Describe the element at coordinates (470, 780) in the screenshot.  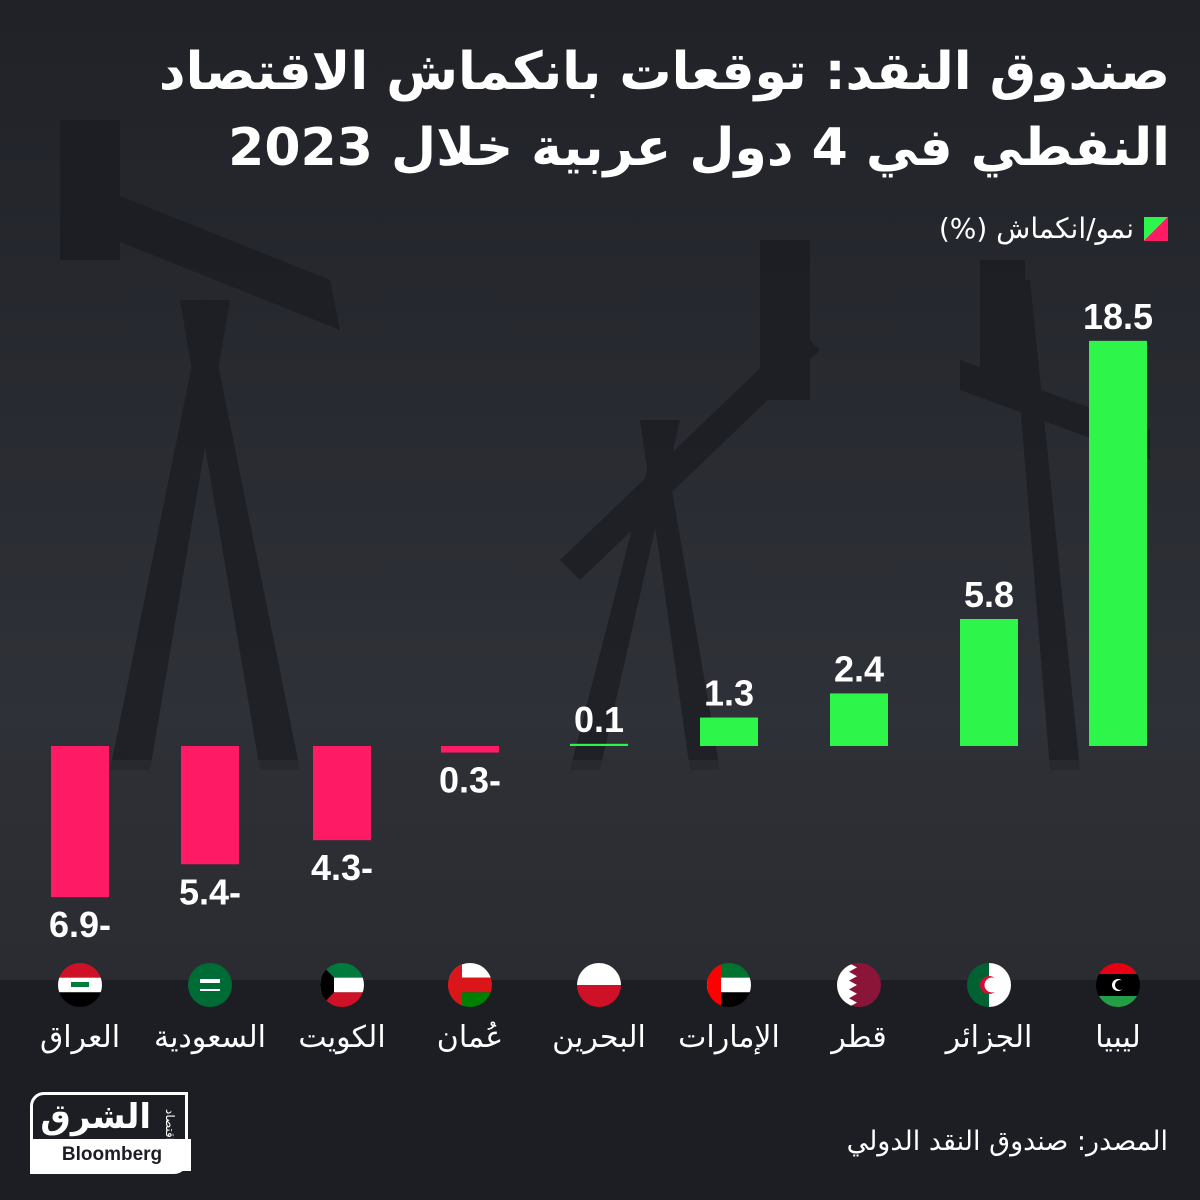
I see `bar-value-label-4: 0.3-` at that location.